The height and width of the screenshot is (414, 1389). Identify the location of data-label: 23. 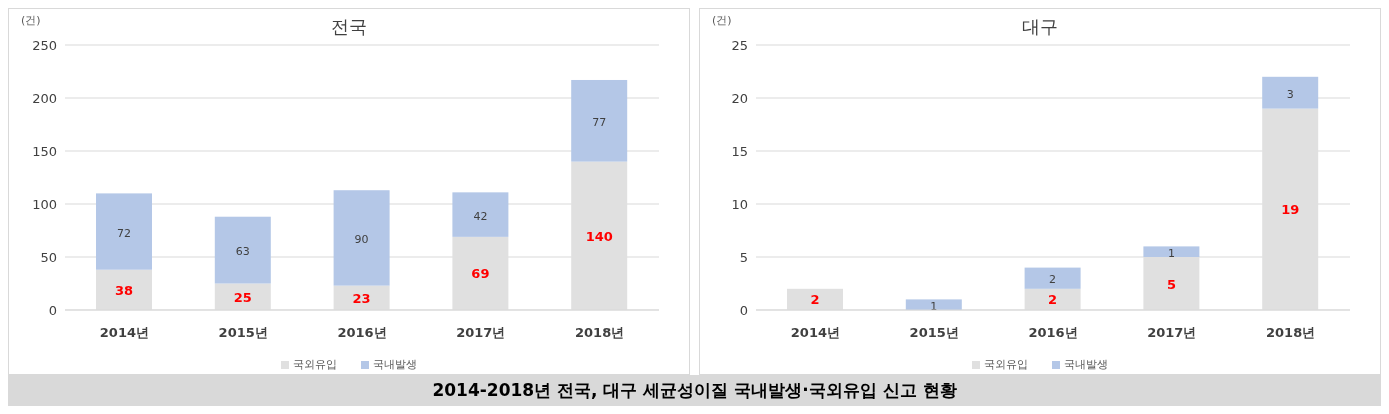
(361, 298).